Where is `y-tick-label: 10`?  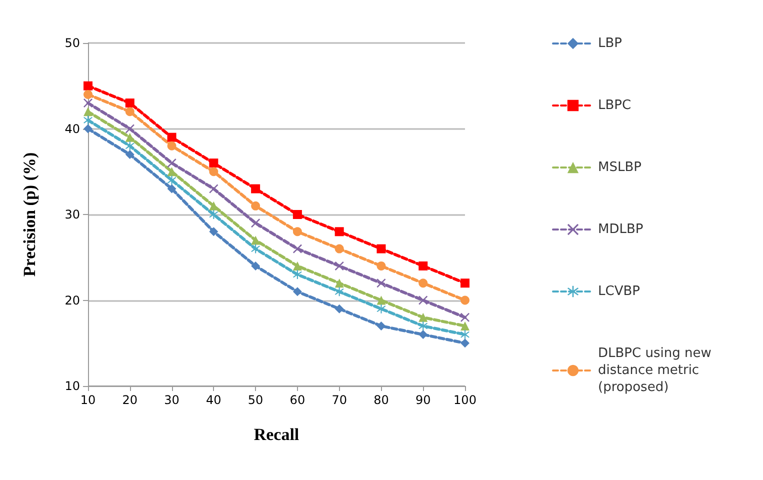
y-tick-label: 10 is located at coordinates (72, 386).